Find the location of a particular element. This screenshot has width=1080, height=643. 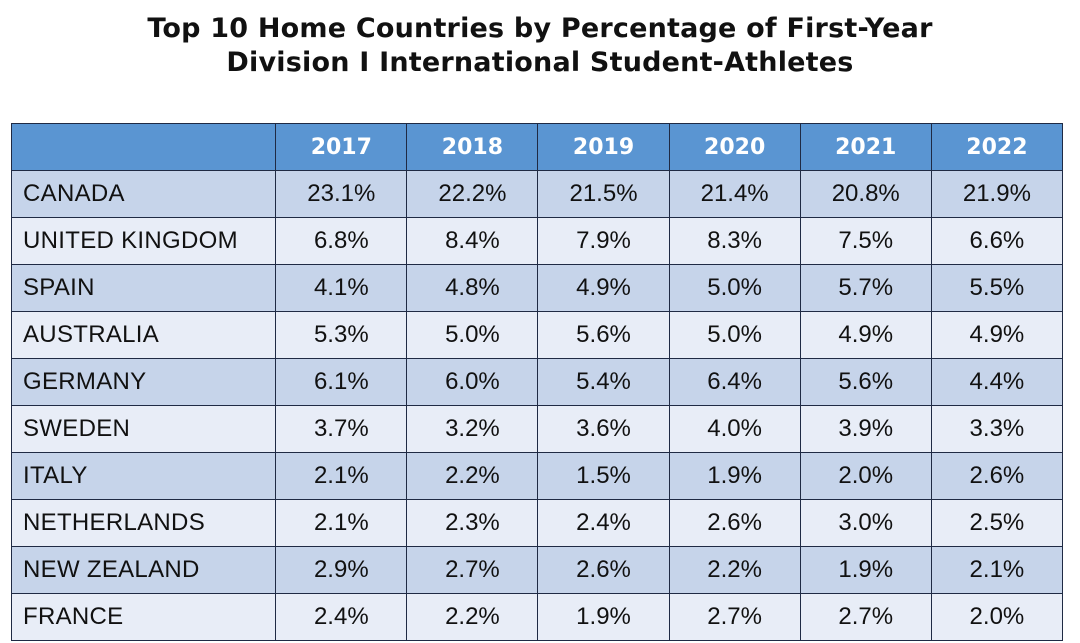

table-row: UNITED KINGDOM 6.8% 8.4% 7.9% 8.3% 7.5% 6.6% is located at coordinates (537, 241).